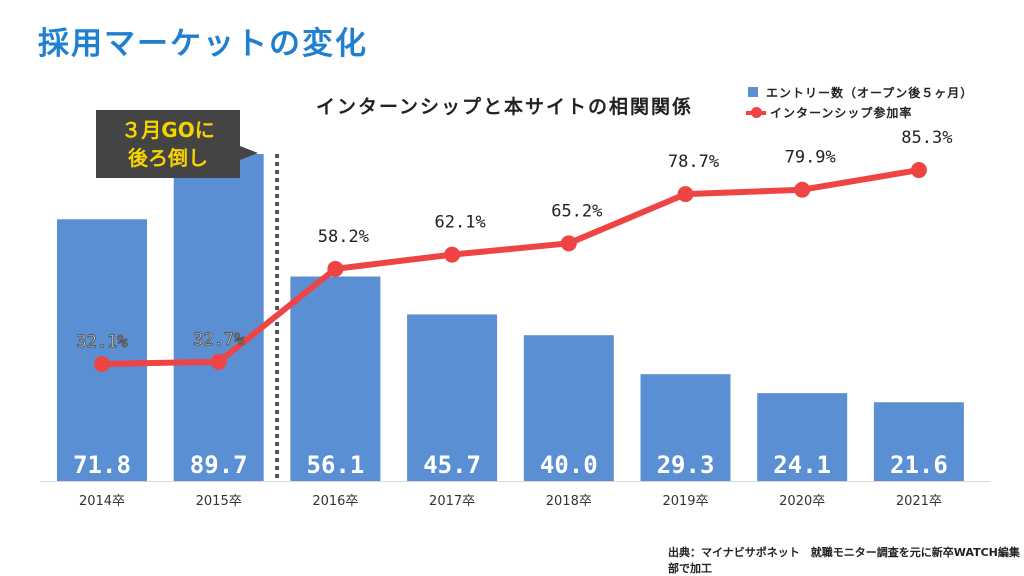 Image resolution: width=1024 pixels, height=576 pixels. I want to click on line-value-label: 65.2%, so click(576, 211).